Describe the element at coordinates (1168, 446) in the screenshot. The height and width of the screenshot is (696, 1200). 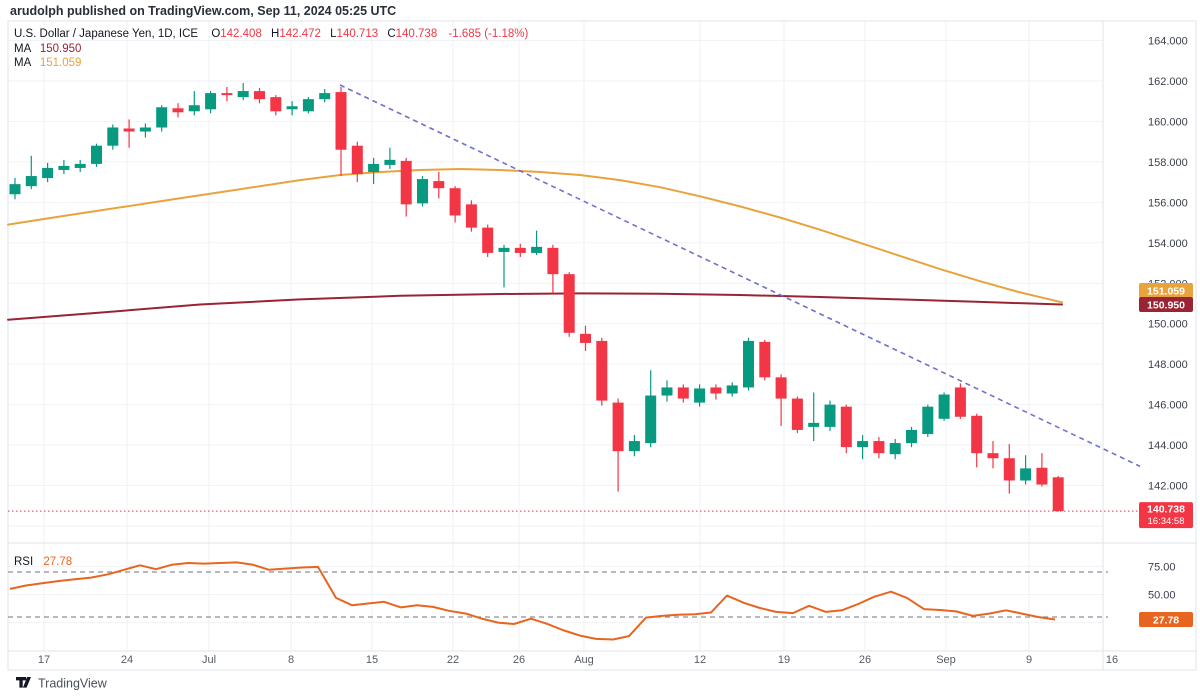
I see `price-axis-label: 144.000` at that location.